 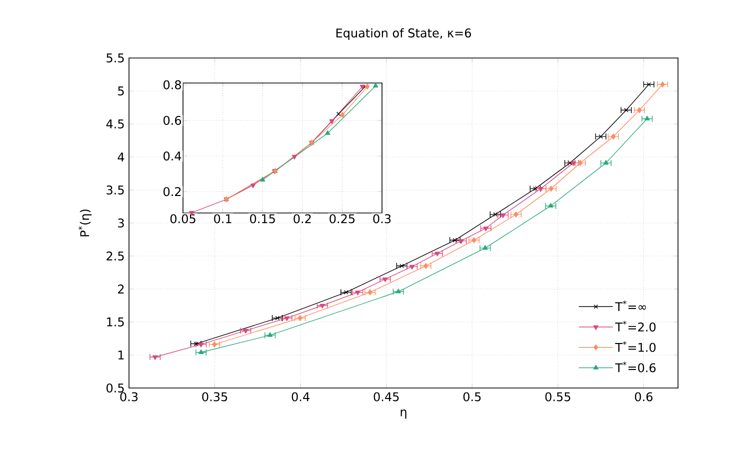 I want to click on legend-label: T$^{*}$=1.0, so click(x=635, y=346).